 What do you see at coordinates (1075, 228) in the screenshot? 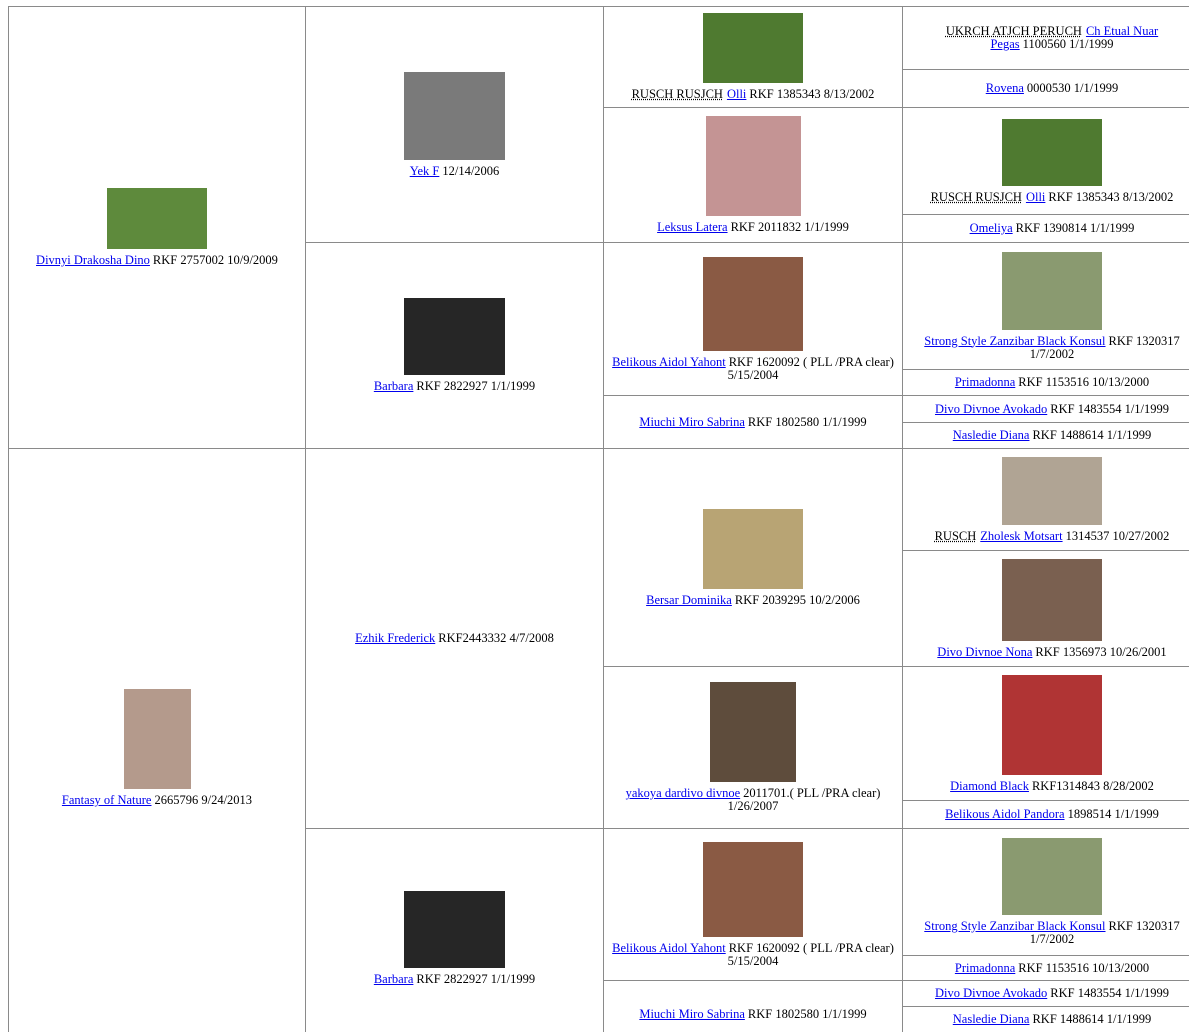
I see `dog-details: RKF 1390814 1/1/1999` at bounding box center [1075, 228].